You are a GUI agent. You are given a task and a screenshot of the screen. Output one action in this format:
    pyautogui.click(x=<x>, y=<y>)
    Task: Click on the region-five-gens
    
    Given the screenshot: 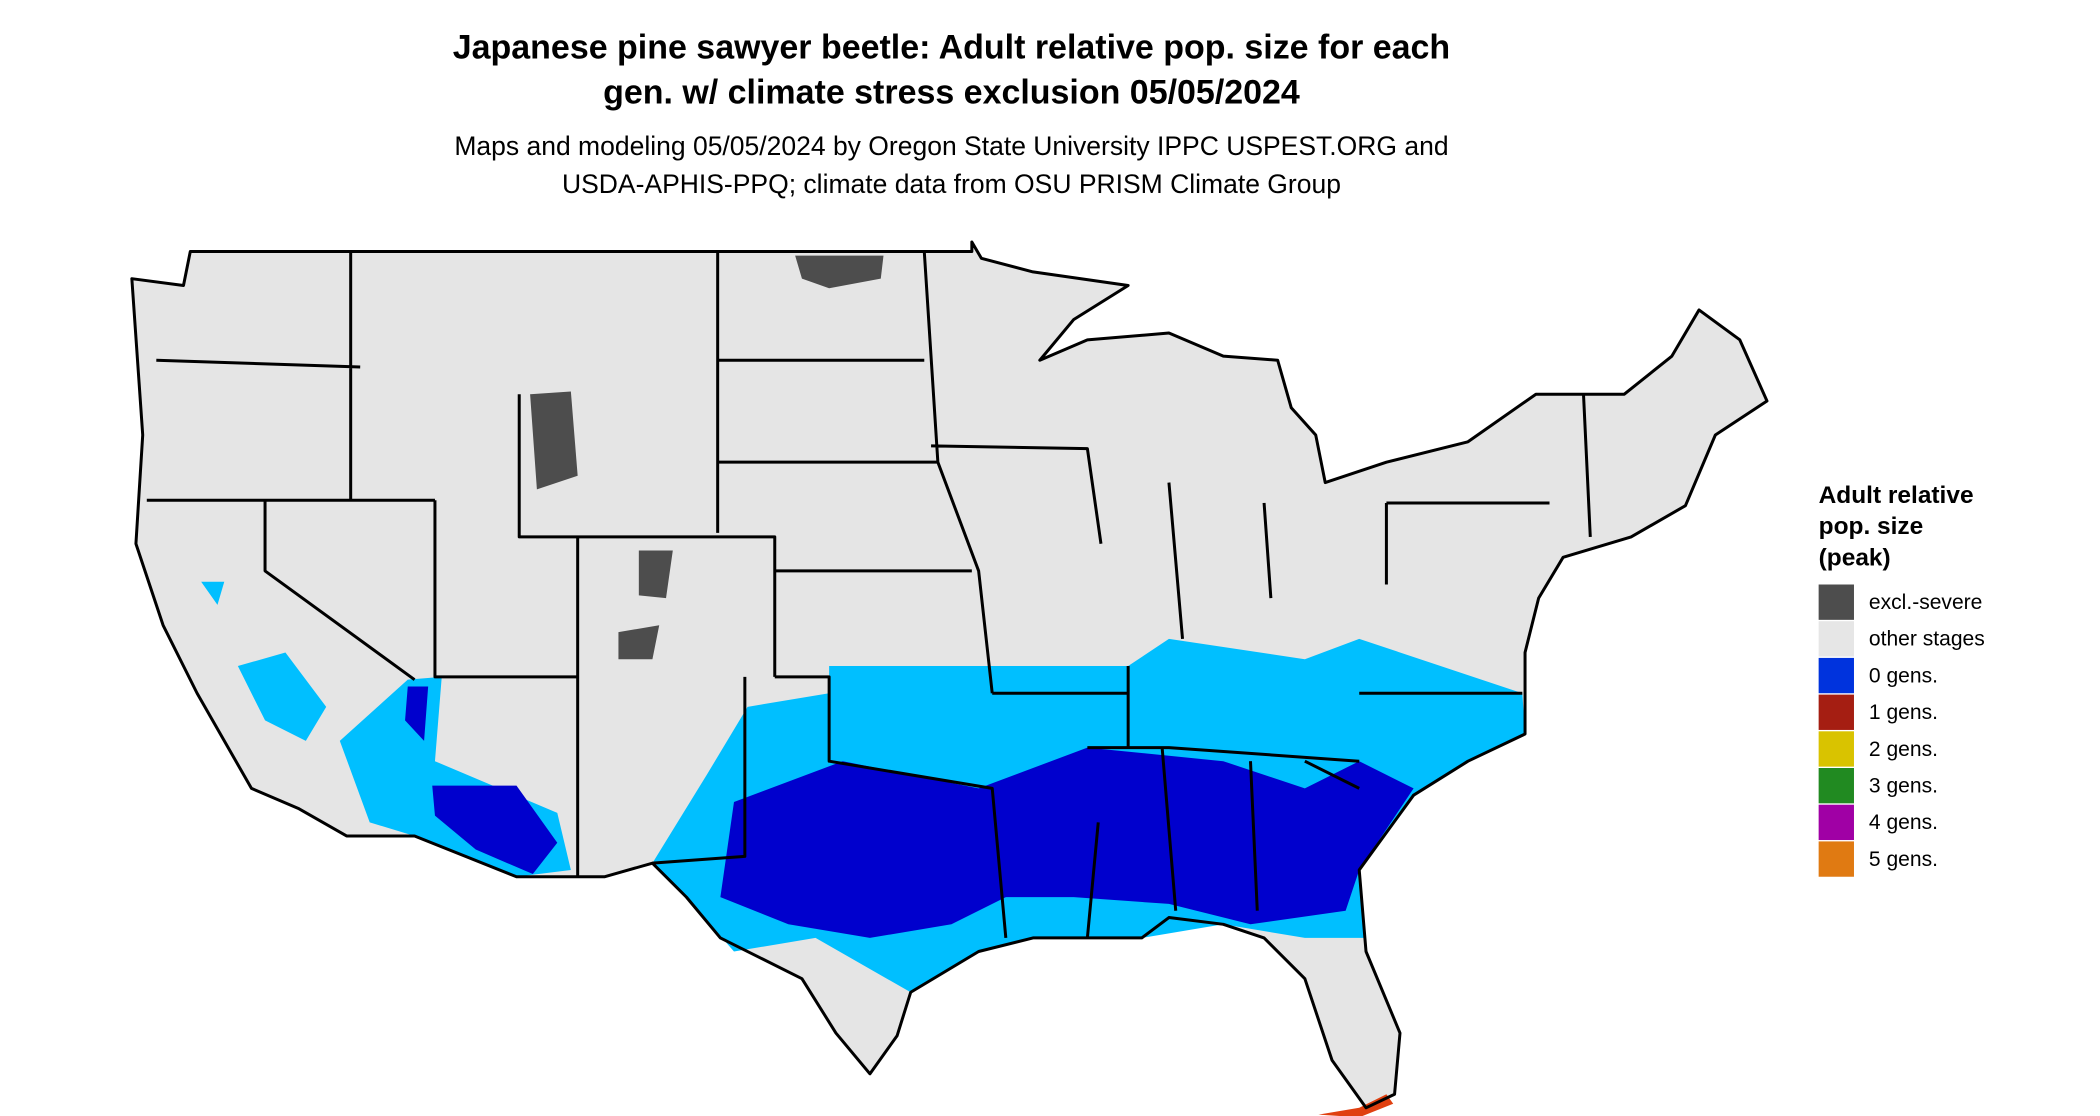 What is the action you would take?
    pyautogui.click(x=1356, y=1105)
    